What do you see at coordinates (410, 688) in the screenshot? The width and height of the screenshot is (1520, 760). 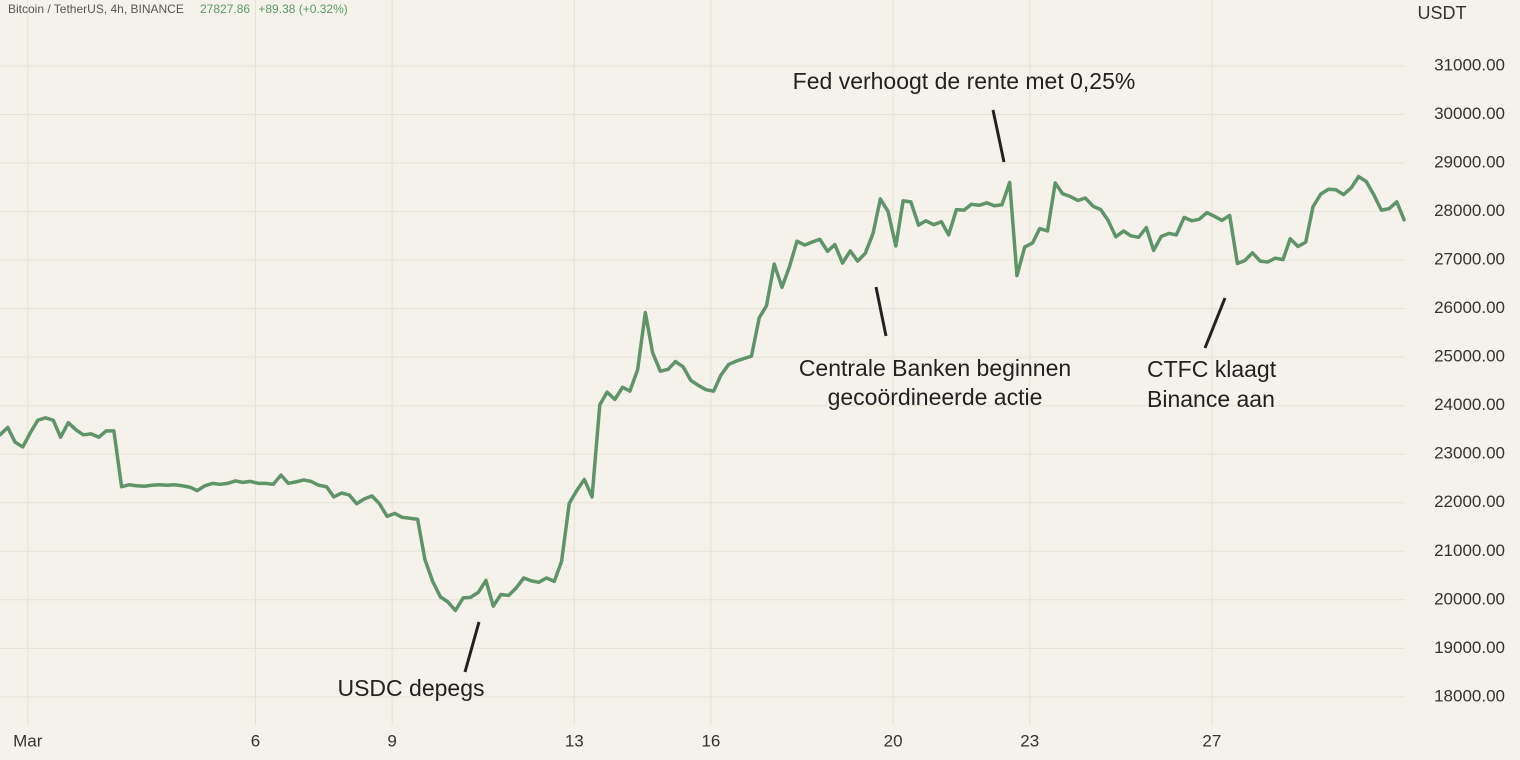 I see `annotation: USDC depegs` at bounding box center [410, 688].